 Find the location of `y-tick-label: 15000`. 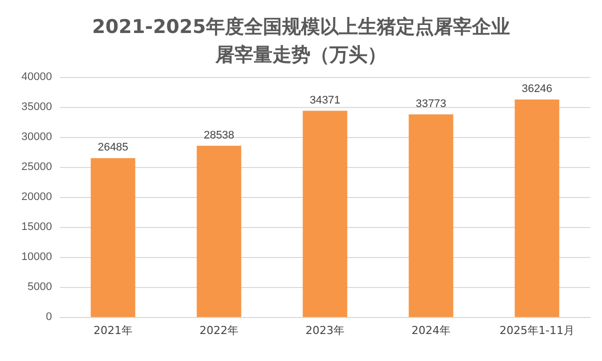

y-tick-label: 15000 is located at coordinates (36, 227).